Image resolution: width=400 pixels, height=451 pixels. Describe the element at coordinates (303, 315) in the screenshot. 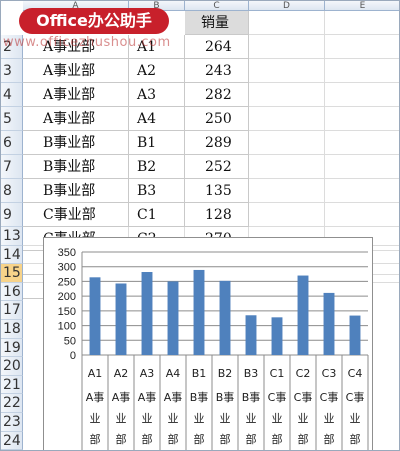

I see `bar-C2` at that location.